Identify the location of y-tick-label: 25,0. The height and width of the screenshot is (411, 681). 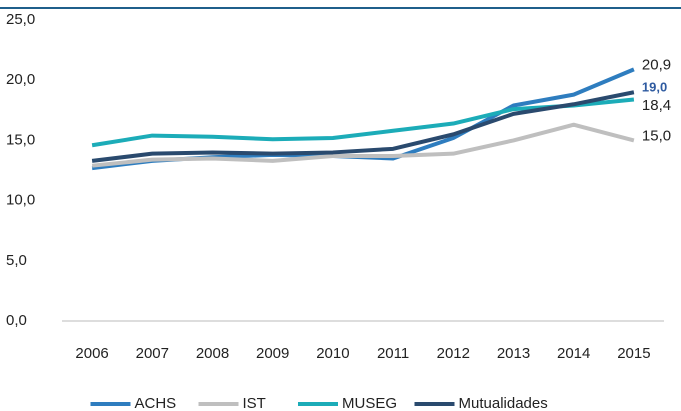
(20, 19).